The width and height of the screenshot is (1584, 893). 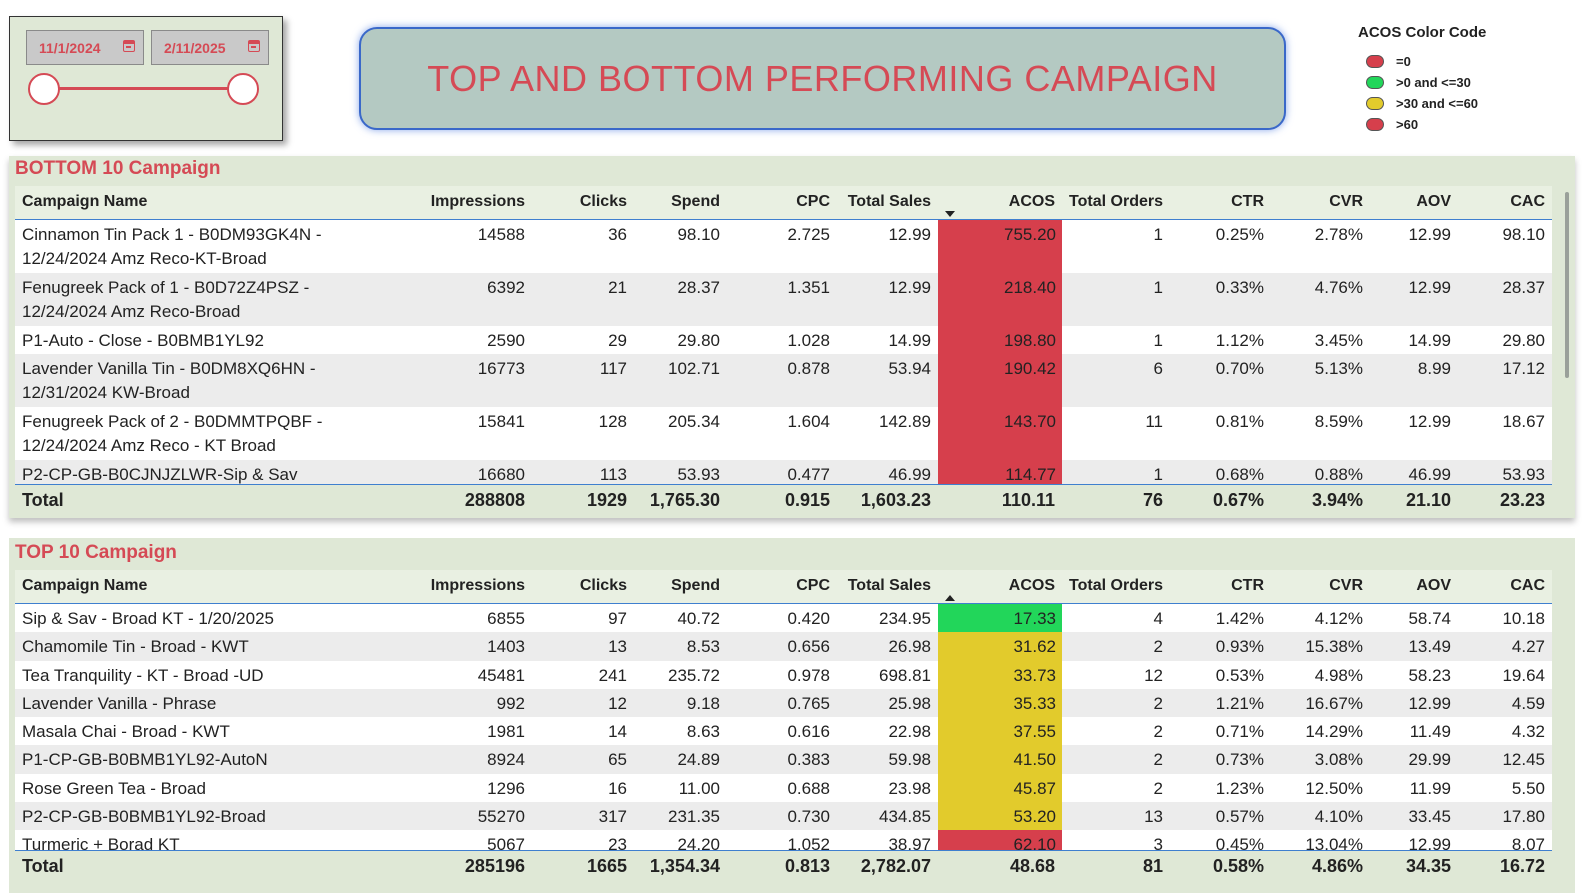 What do you see at coordinates (1220, 840) in the screenshot?
I see `cell-ctr: 0.45%` at bounding box center [1220, 840].